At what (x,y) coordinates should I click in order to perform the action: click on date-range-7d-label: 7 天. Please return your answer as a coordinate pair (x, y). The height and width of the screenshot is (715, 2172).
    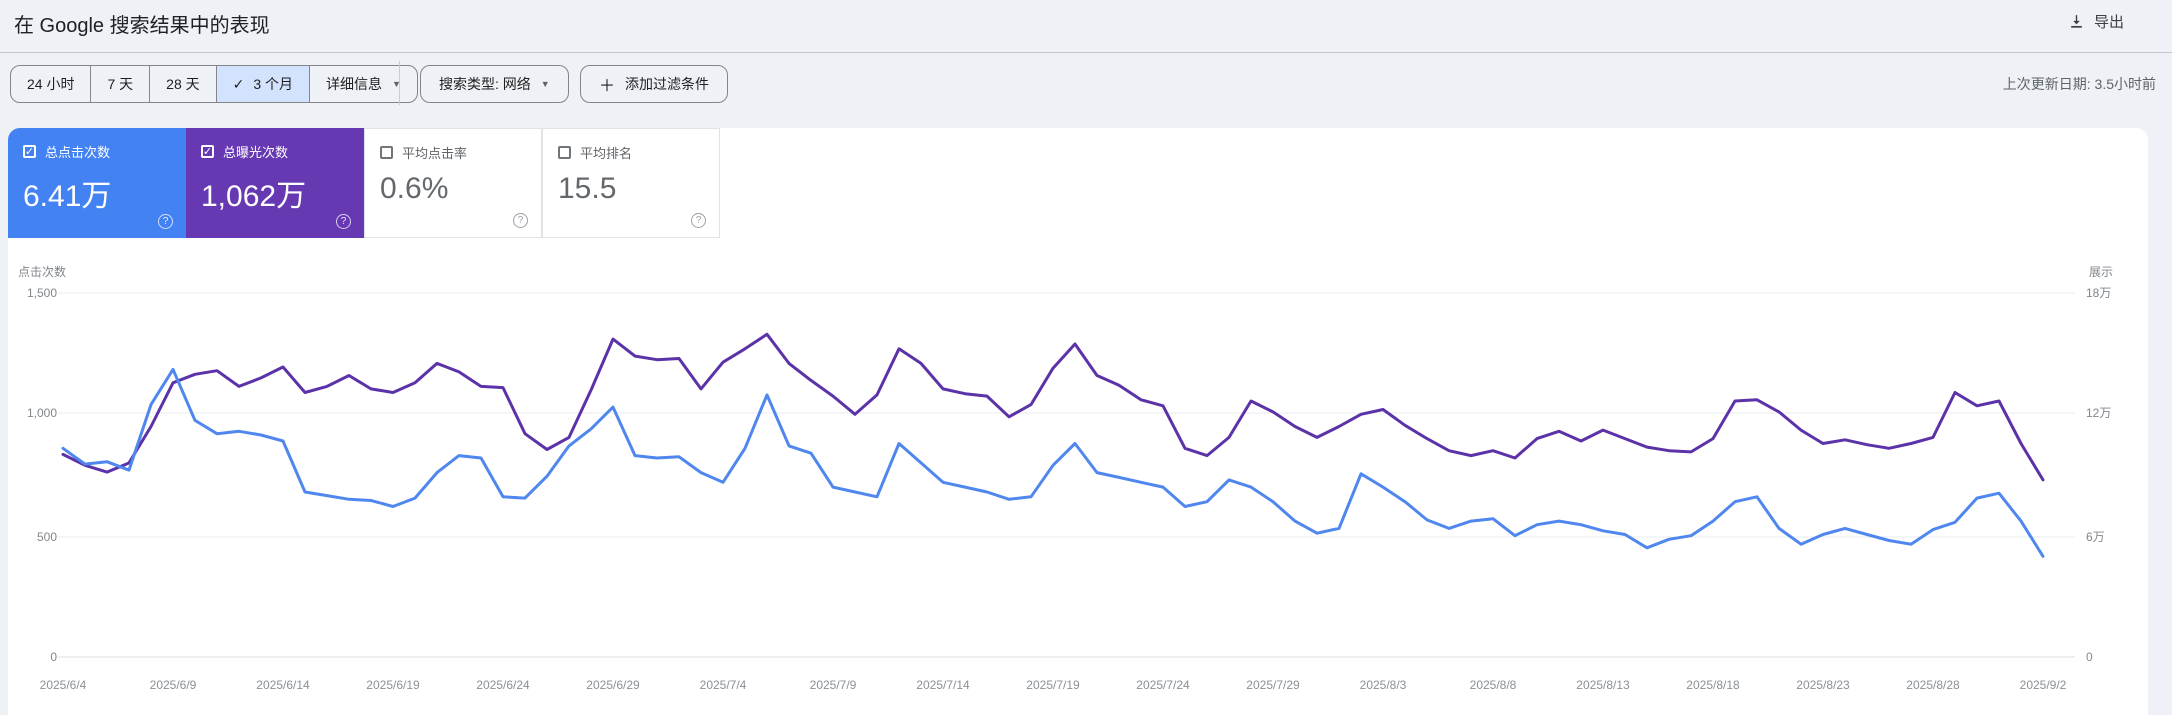
    Looking at the image, I should click on (120, 84).